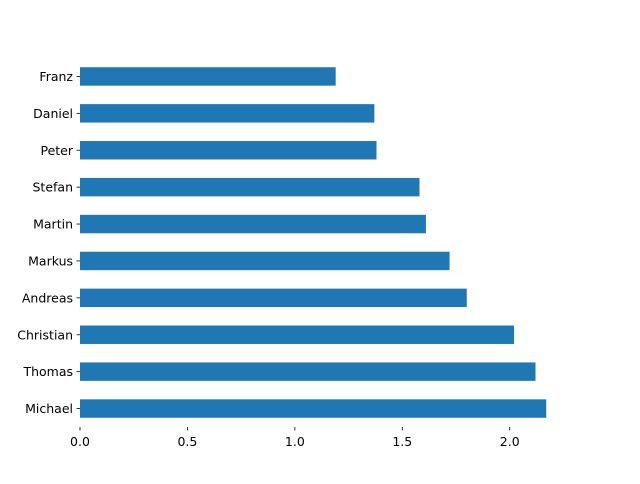  What do you see at coordinates (265, 261) in the screenshot?
I see `bar-markus` at bounding box center [265, 261].